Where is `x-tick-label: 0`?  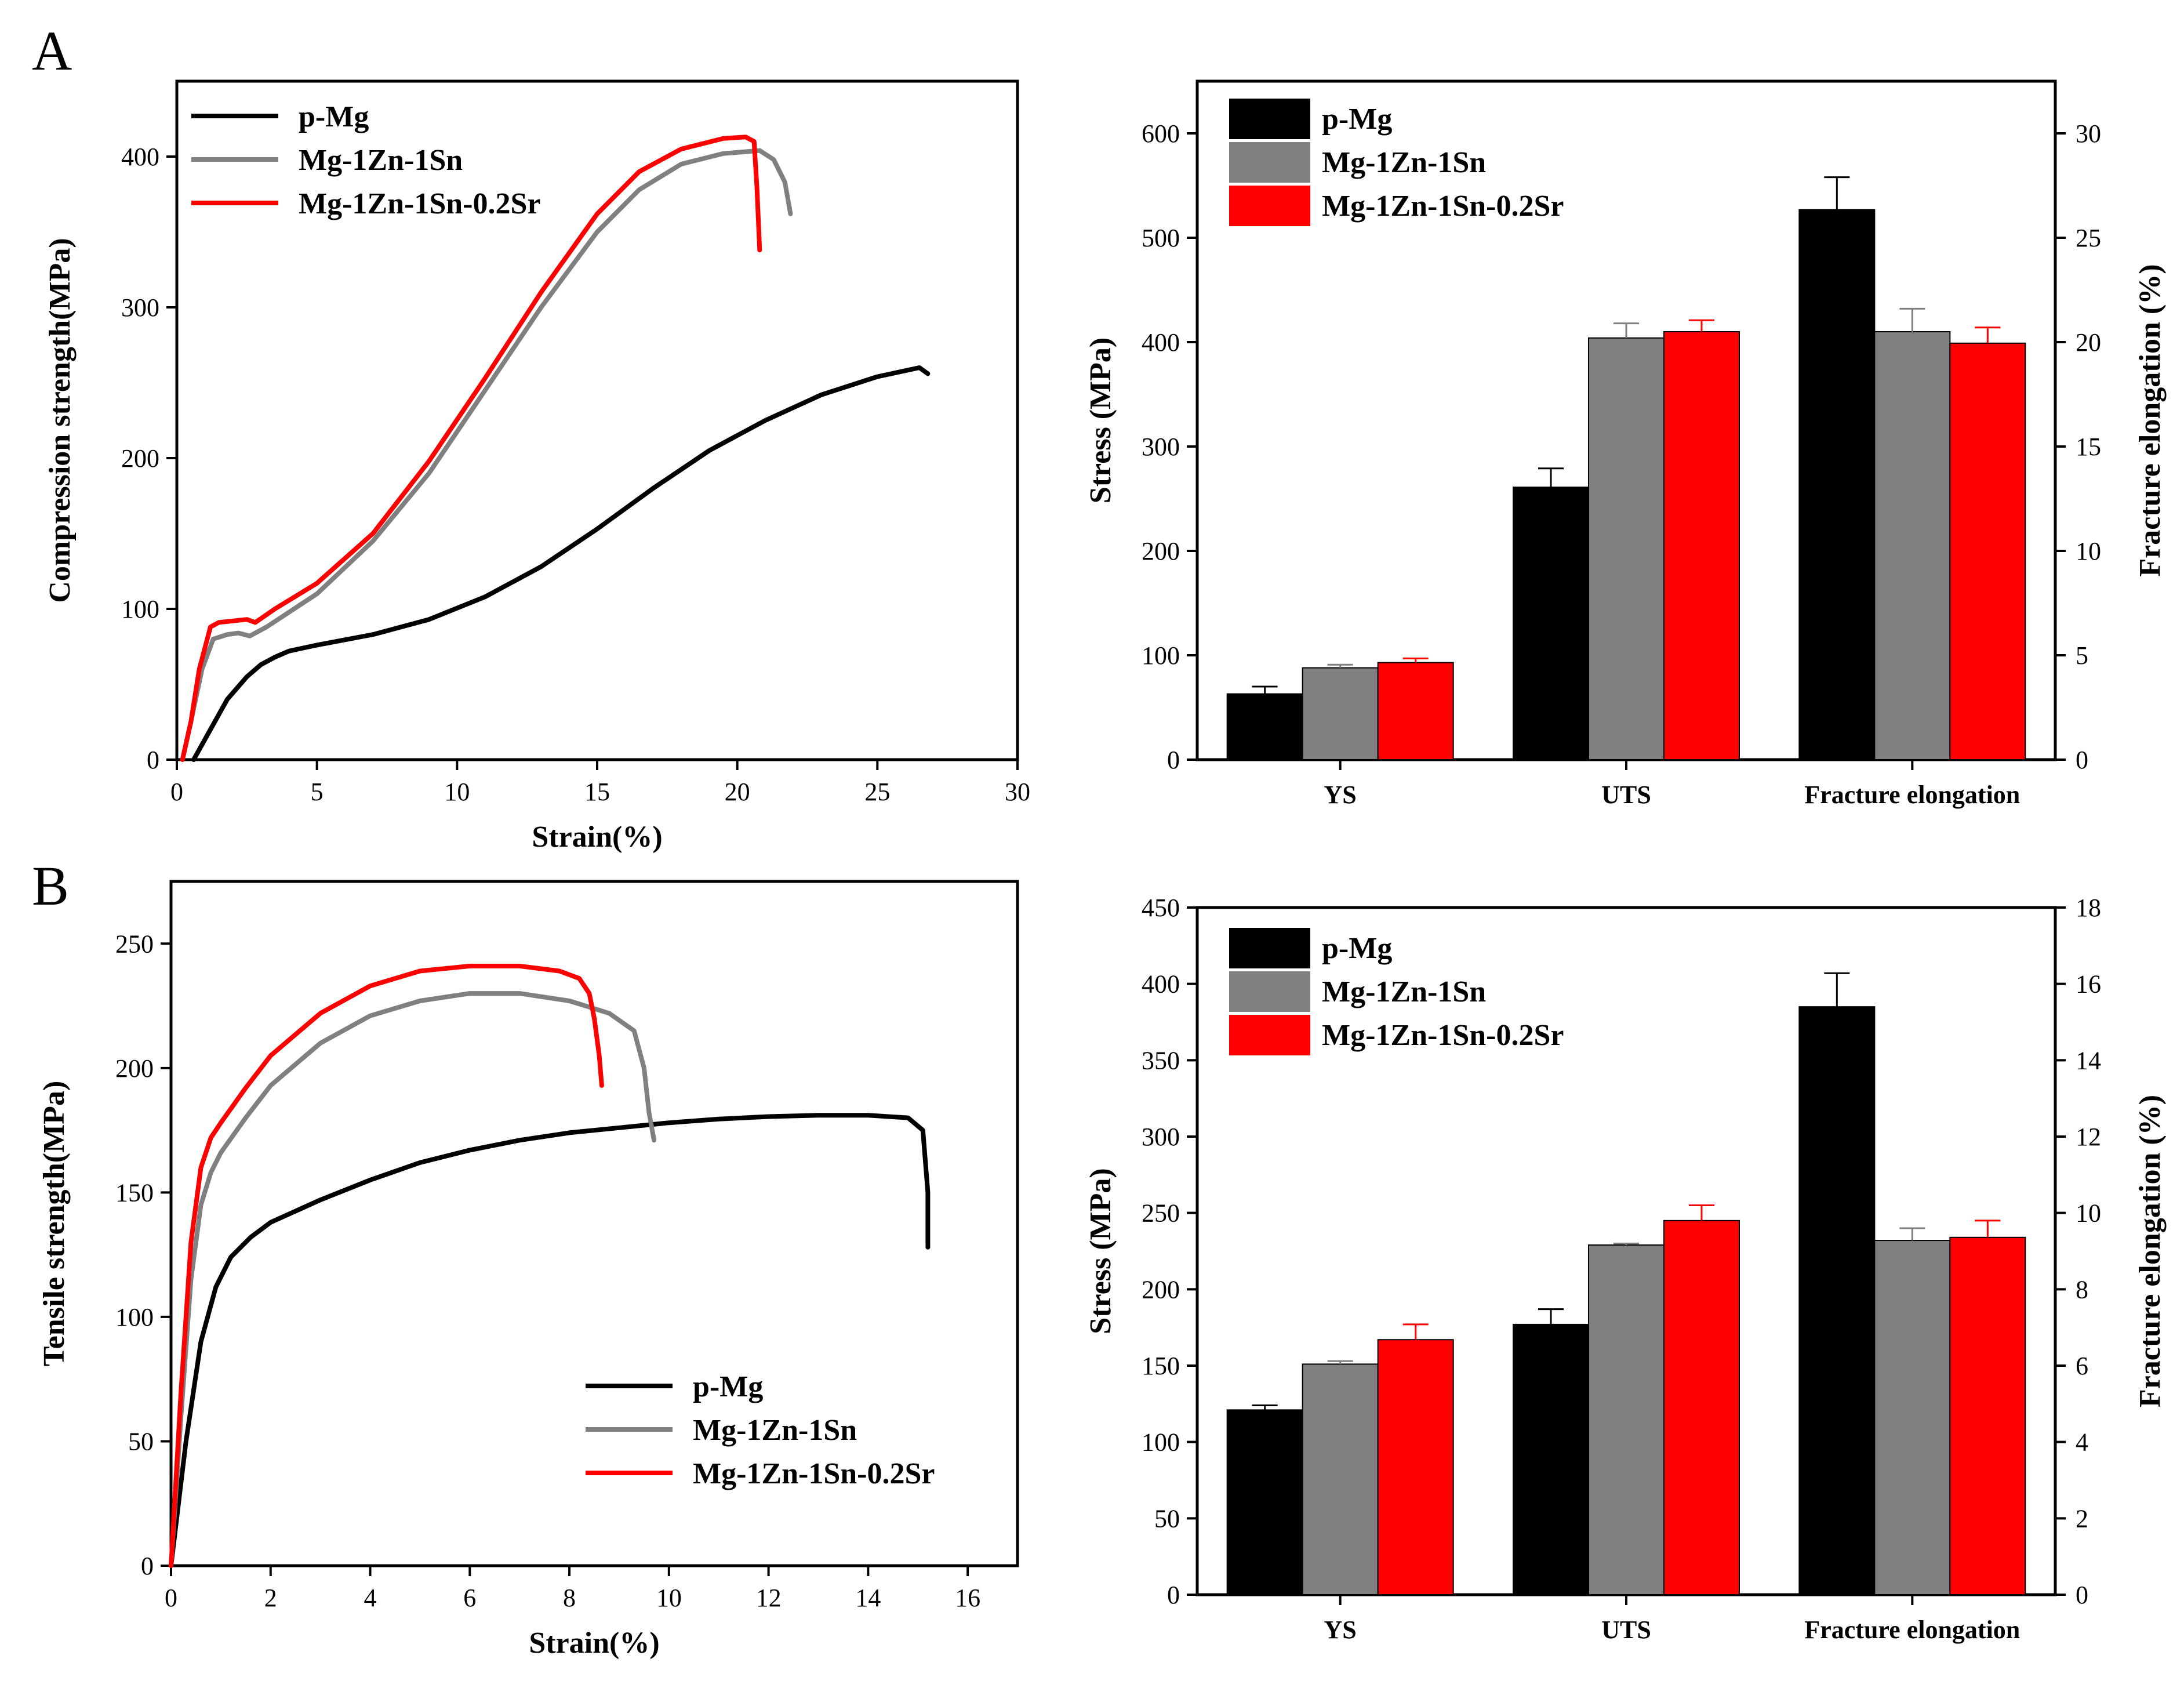 x-tick-label: 0 is located at coordinates (171, 1598).